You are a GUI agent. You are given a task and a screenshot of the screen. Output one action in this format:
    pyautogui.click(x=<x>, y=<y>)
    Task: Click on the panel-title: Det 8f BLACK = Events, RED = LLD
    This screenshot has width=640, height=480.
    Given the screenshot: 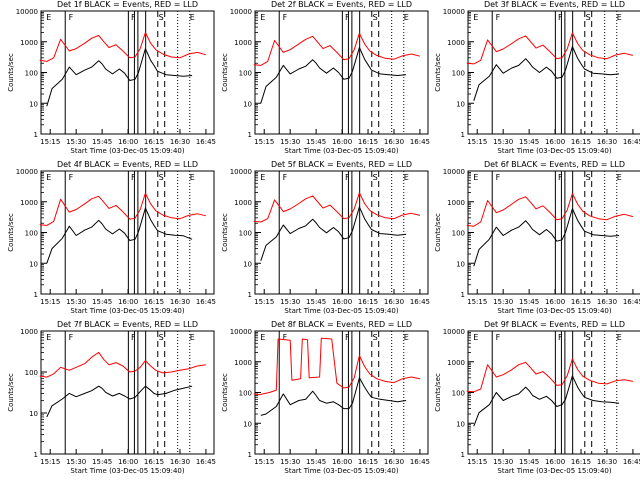 What is the action you would take?
    pyautogui.click(x=341, y=324)
    